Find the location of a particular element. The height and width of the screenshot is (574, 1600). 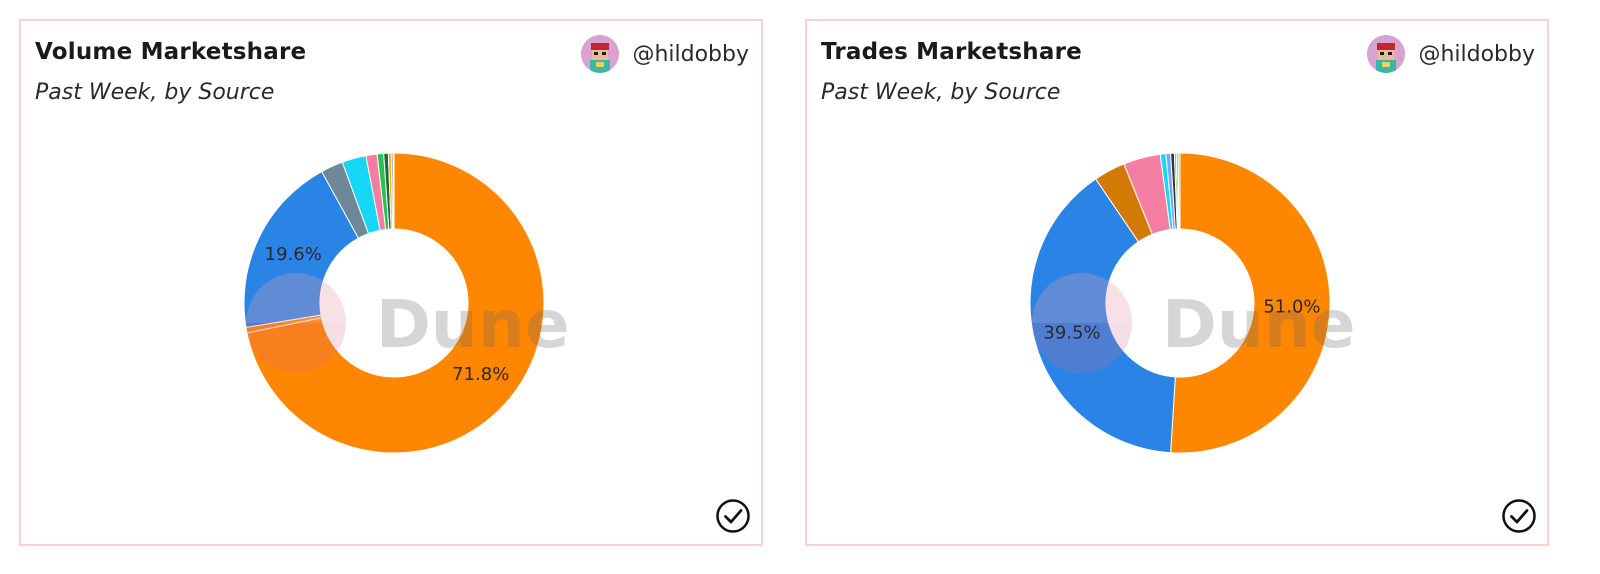

chart-title: Trades Marketshare is located at coordinates (951, 52).